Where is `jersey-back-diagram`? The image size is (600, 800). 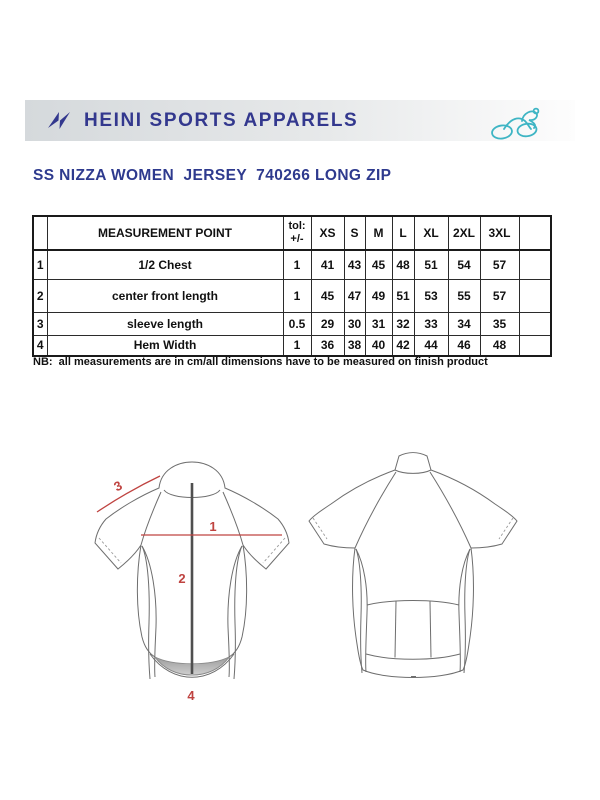
jersey-back-diagram is located at coordinates (413, 565).